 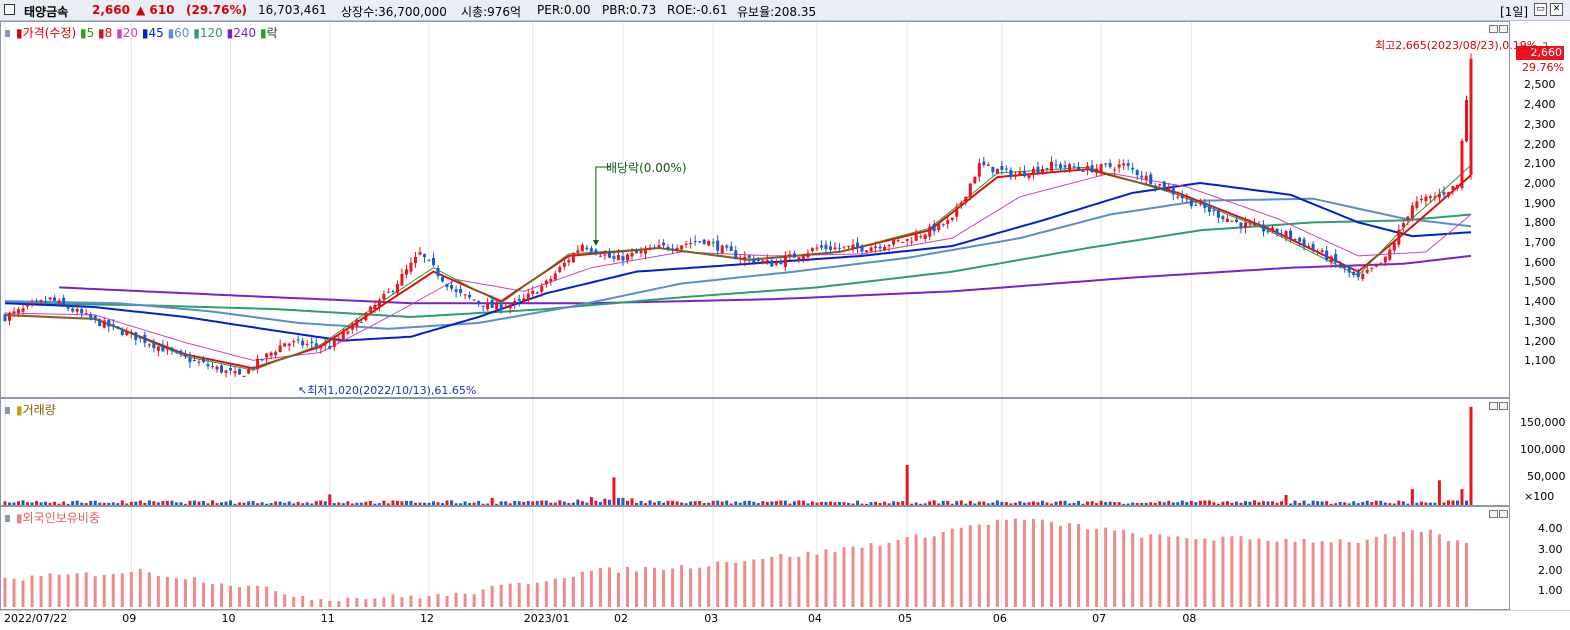 I want to click on date-label: 05, so click(x=905, y=618).